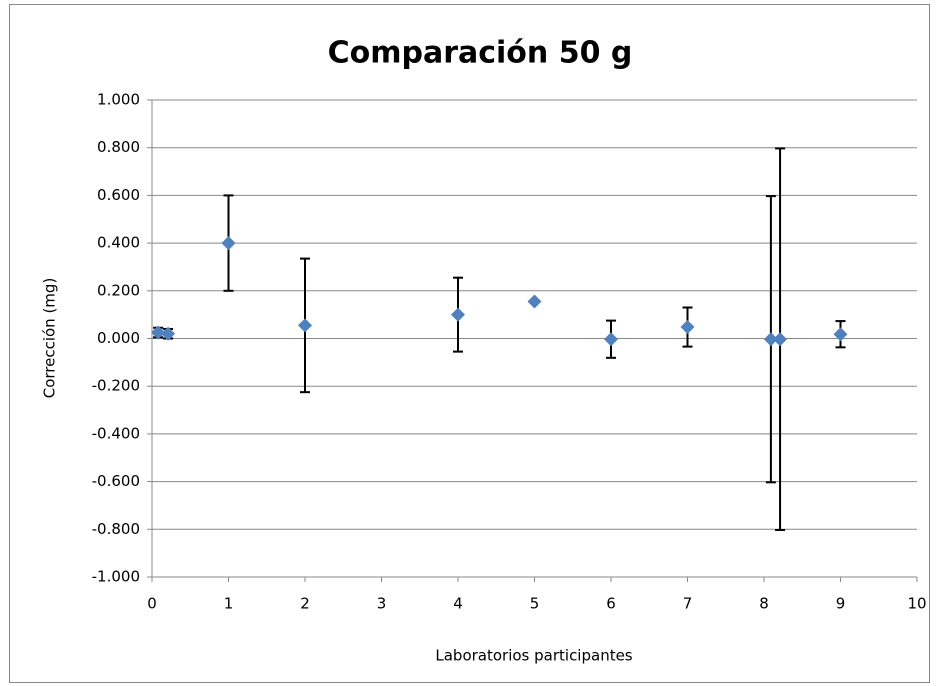 Image resolution: width=938 pixels, height=686 pixels. Describe the element at coordinates (916, 604) in the screenshot. I see `x-tick-label: 10` at that location.